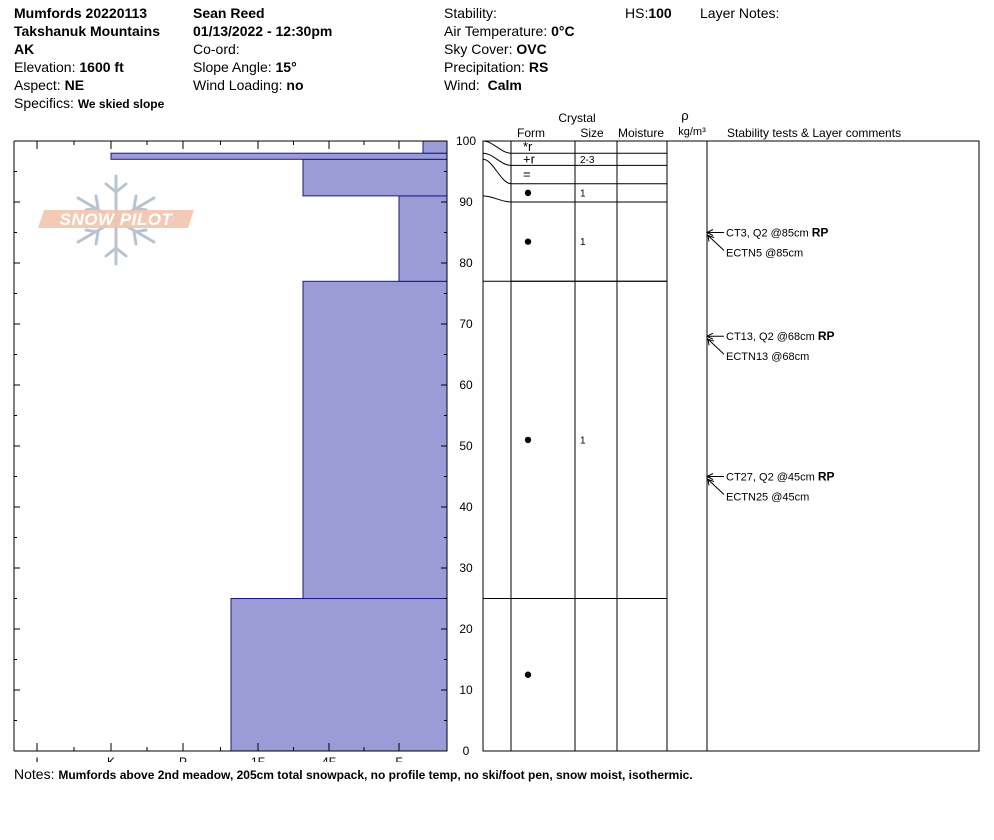 Image resolution: width=994 pixels, height=840 pixels. What do you see at coordinates (692, 132) in the screenshot?
I see `header-density-unit: kg/m³` at bounding box center [692, 132].